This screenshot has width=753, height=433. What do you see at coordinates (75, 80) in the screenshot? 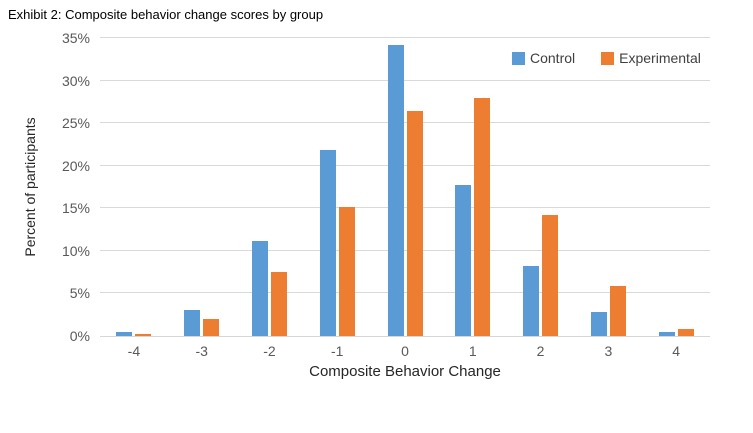
I see `y-tick-label: 30%` at bounding box center [75, 80].